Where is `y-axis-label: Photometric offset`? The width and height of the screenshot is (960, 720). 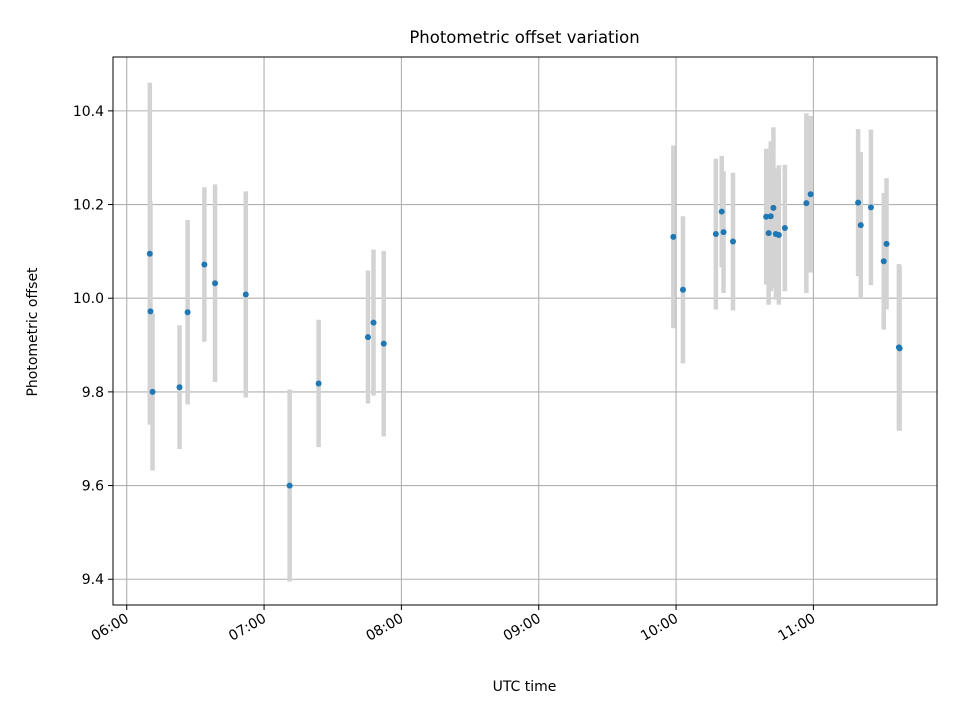
y-axis-label: Photometric offset is located at coordinates (33, 332).